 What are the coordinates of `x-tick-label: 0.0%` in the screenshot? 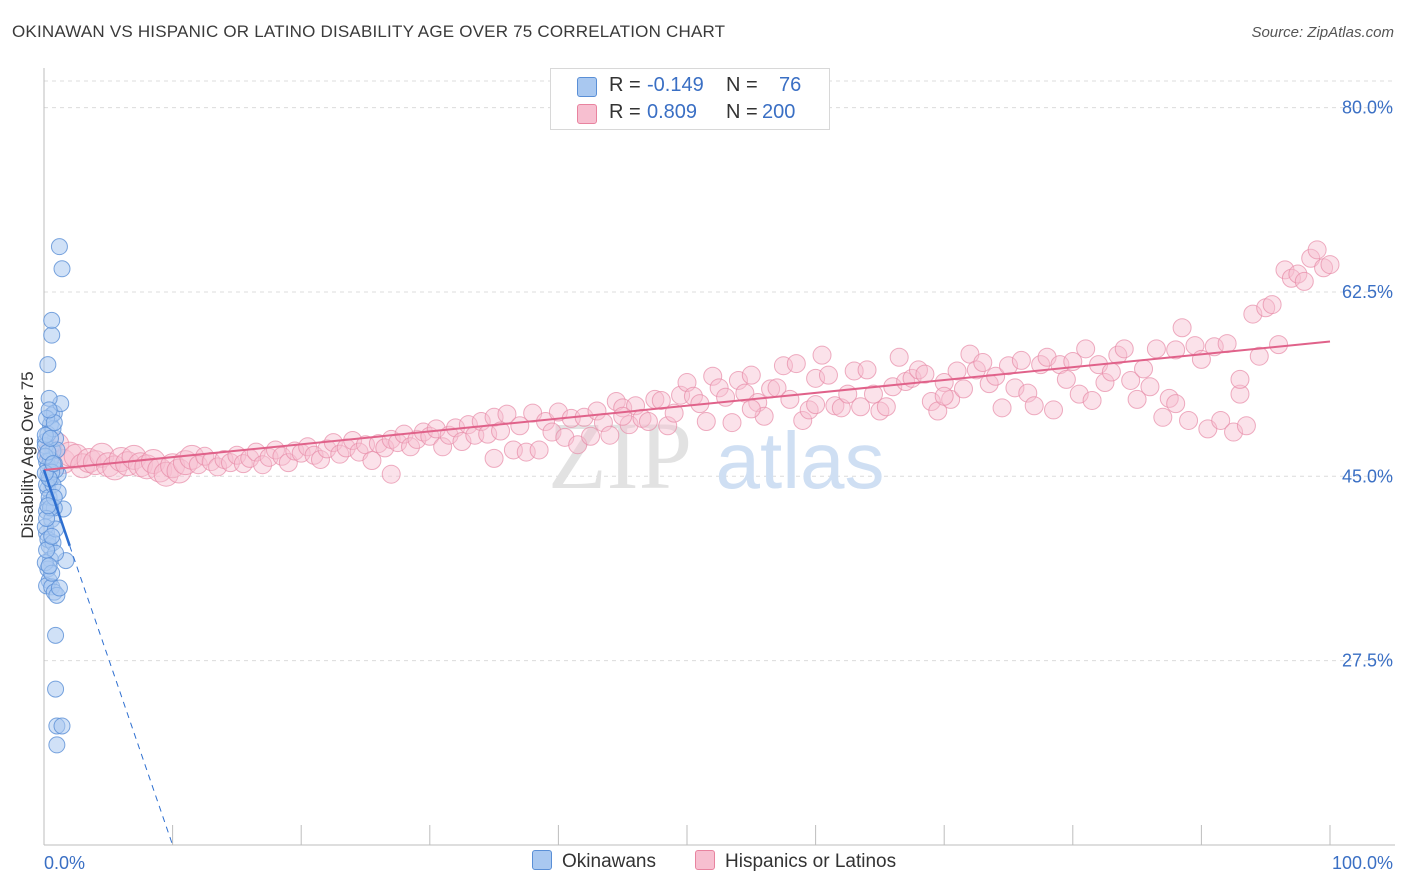 It's located at (64, 863).